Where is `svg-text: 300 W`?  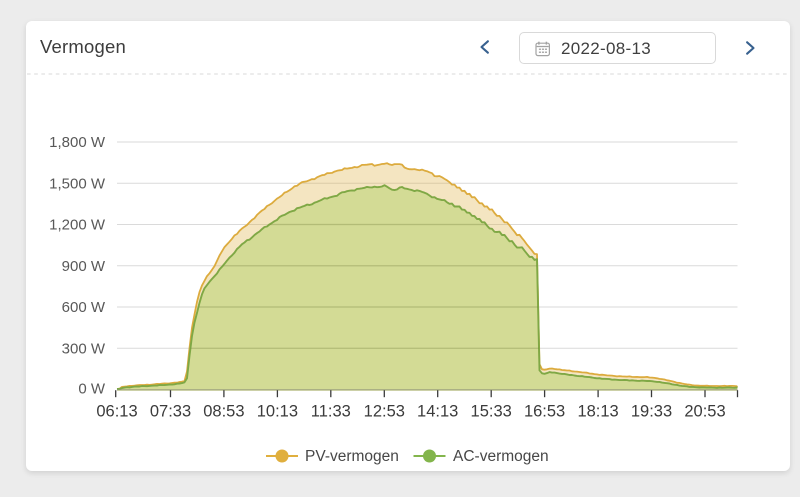
svg-text: 300 W is located at coordinates (84, 348).